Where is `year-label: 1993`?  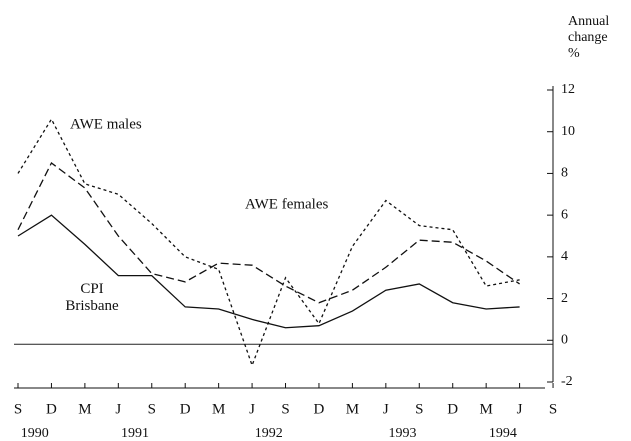
year-label: 1993 is located at coordinates (403, 433).